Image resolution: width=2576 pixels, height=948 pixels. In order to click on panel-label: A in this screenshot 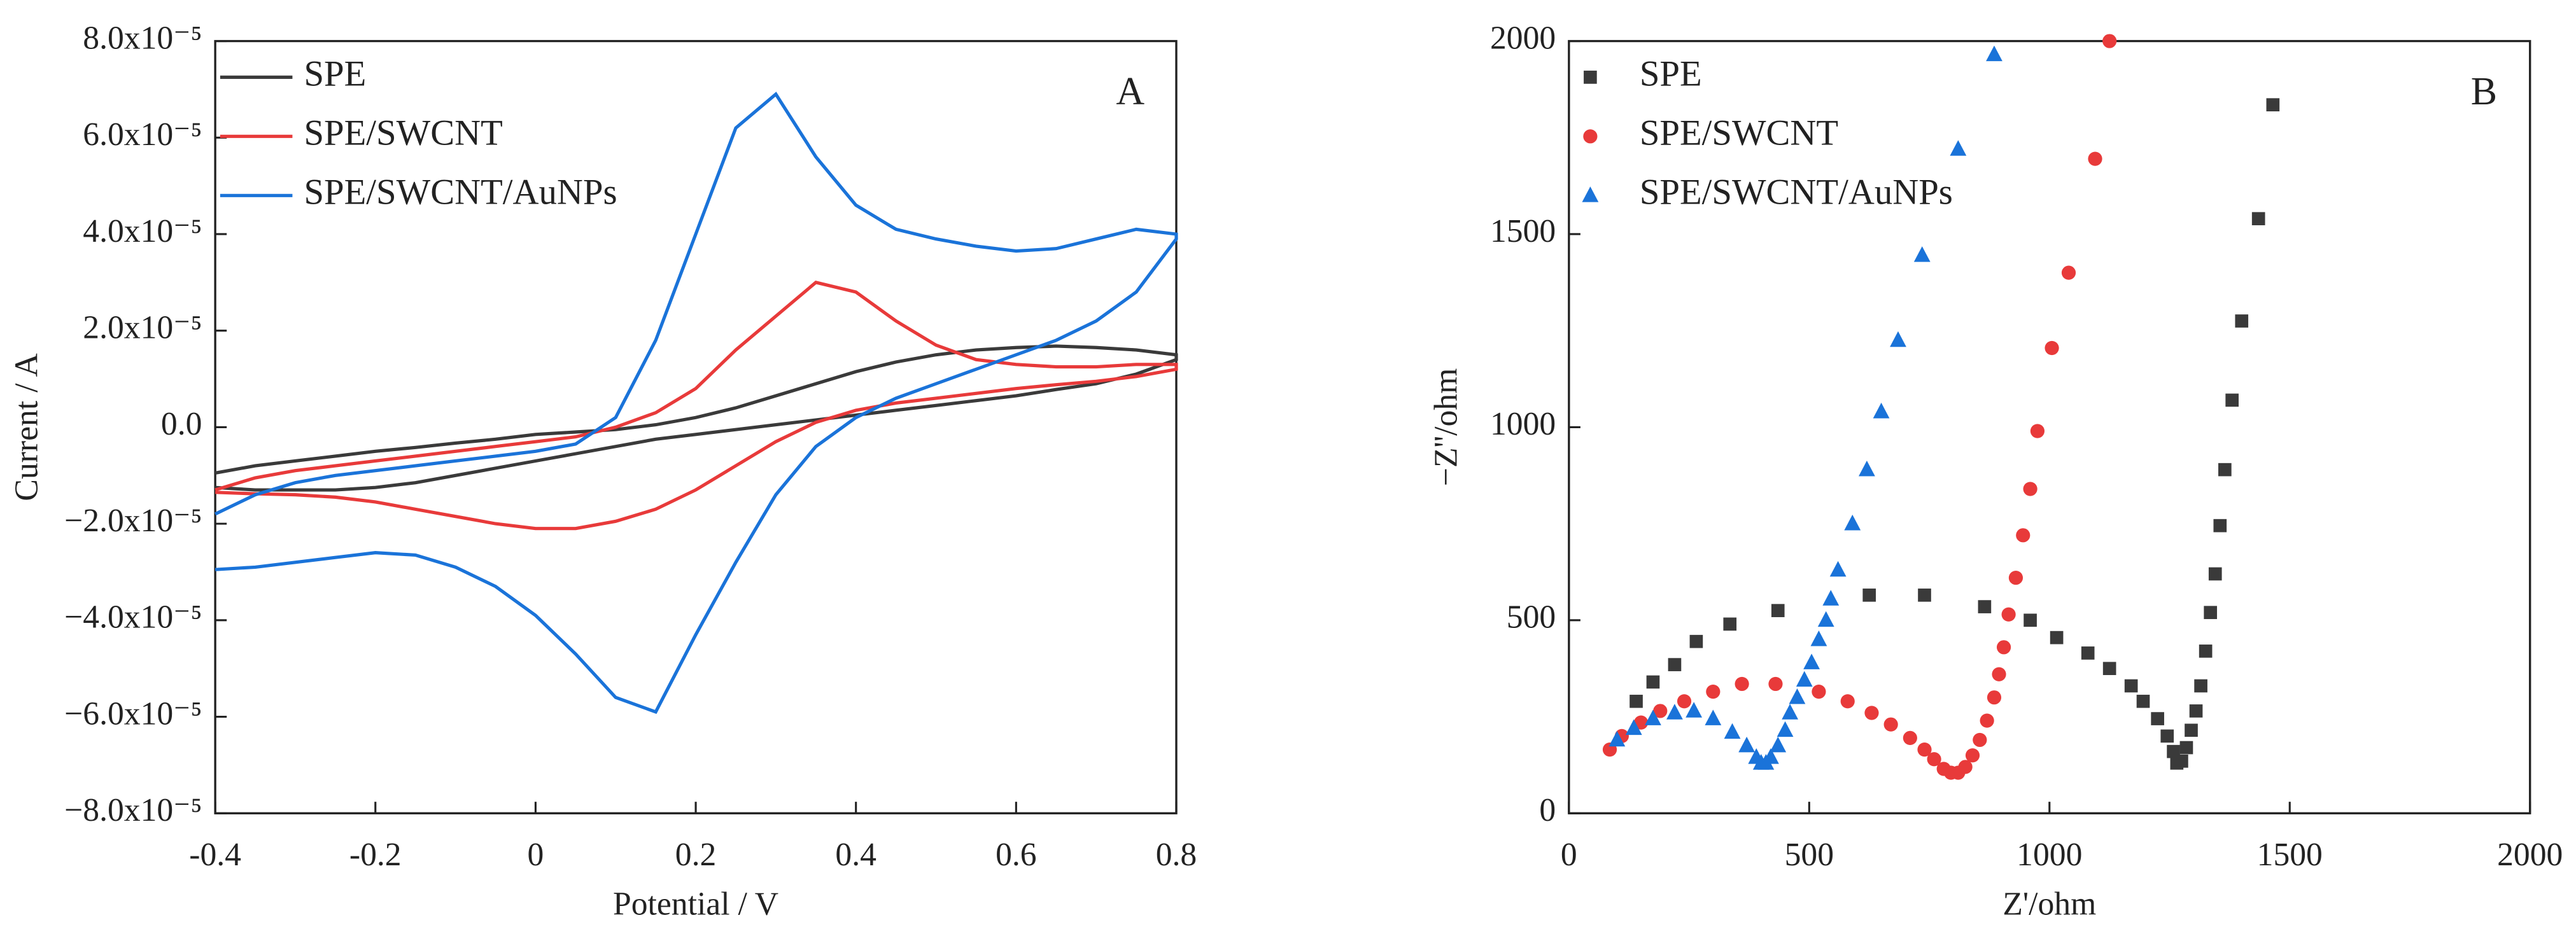, I will do `click(1130, 91)`.